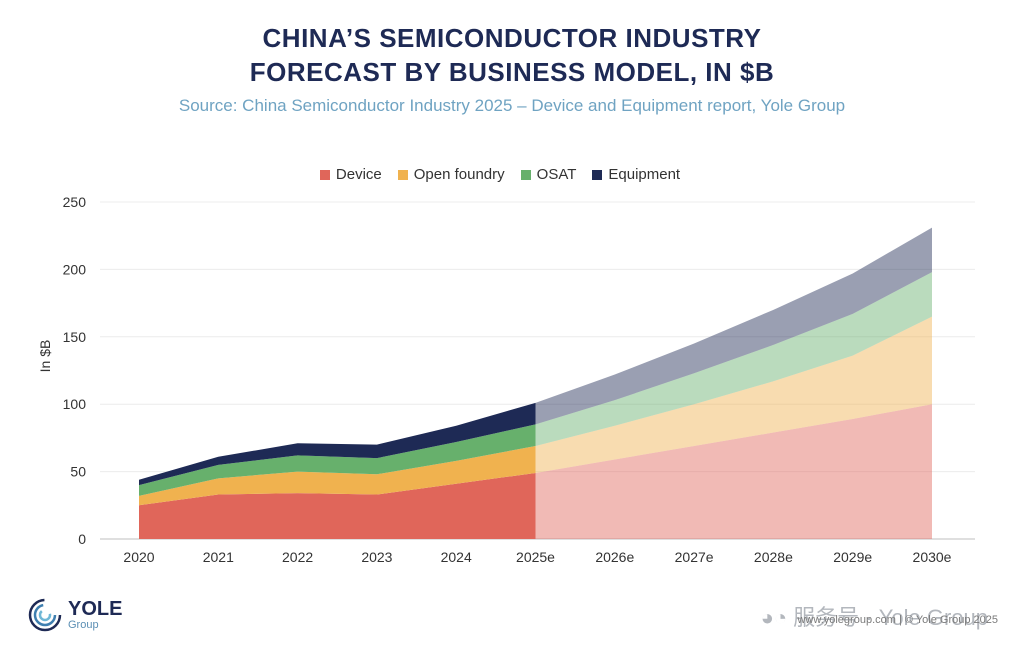  I want to click on y-axis-label: In $B, so click(45, 356).